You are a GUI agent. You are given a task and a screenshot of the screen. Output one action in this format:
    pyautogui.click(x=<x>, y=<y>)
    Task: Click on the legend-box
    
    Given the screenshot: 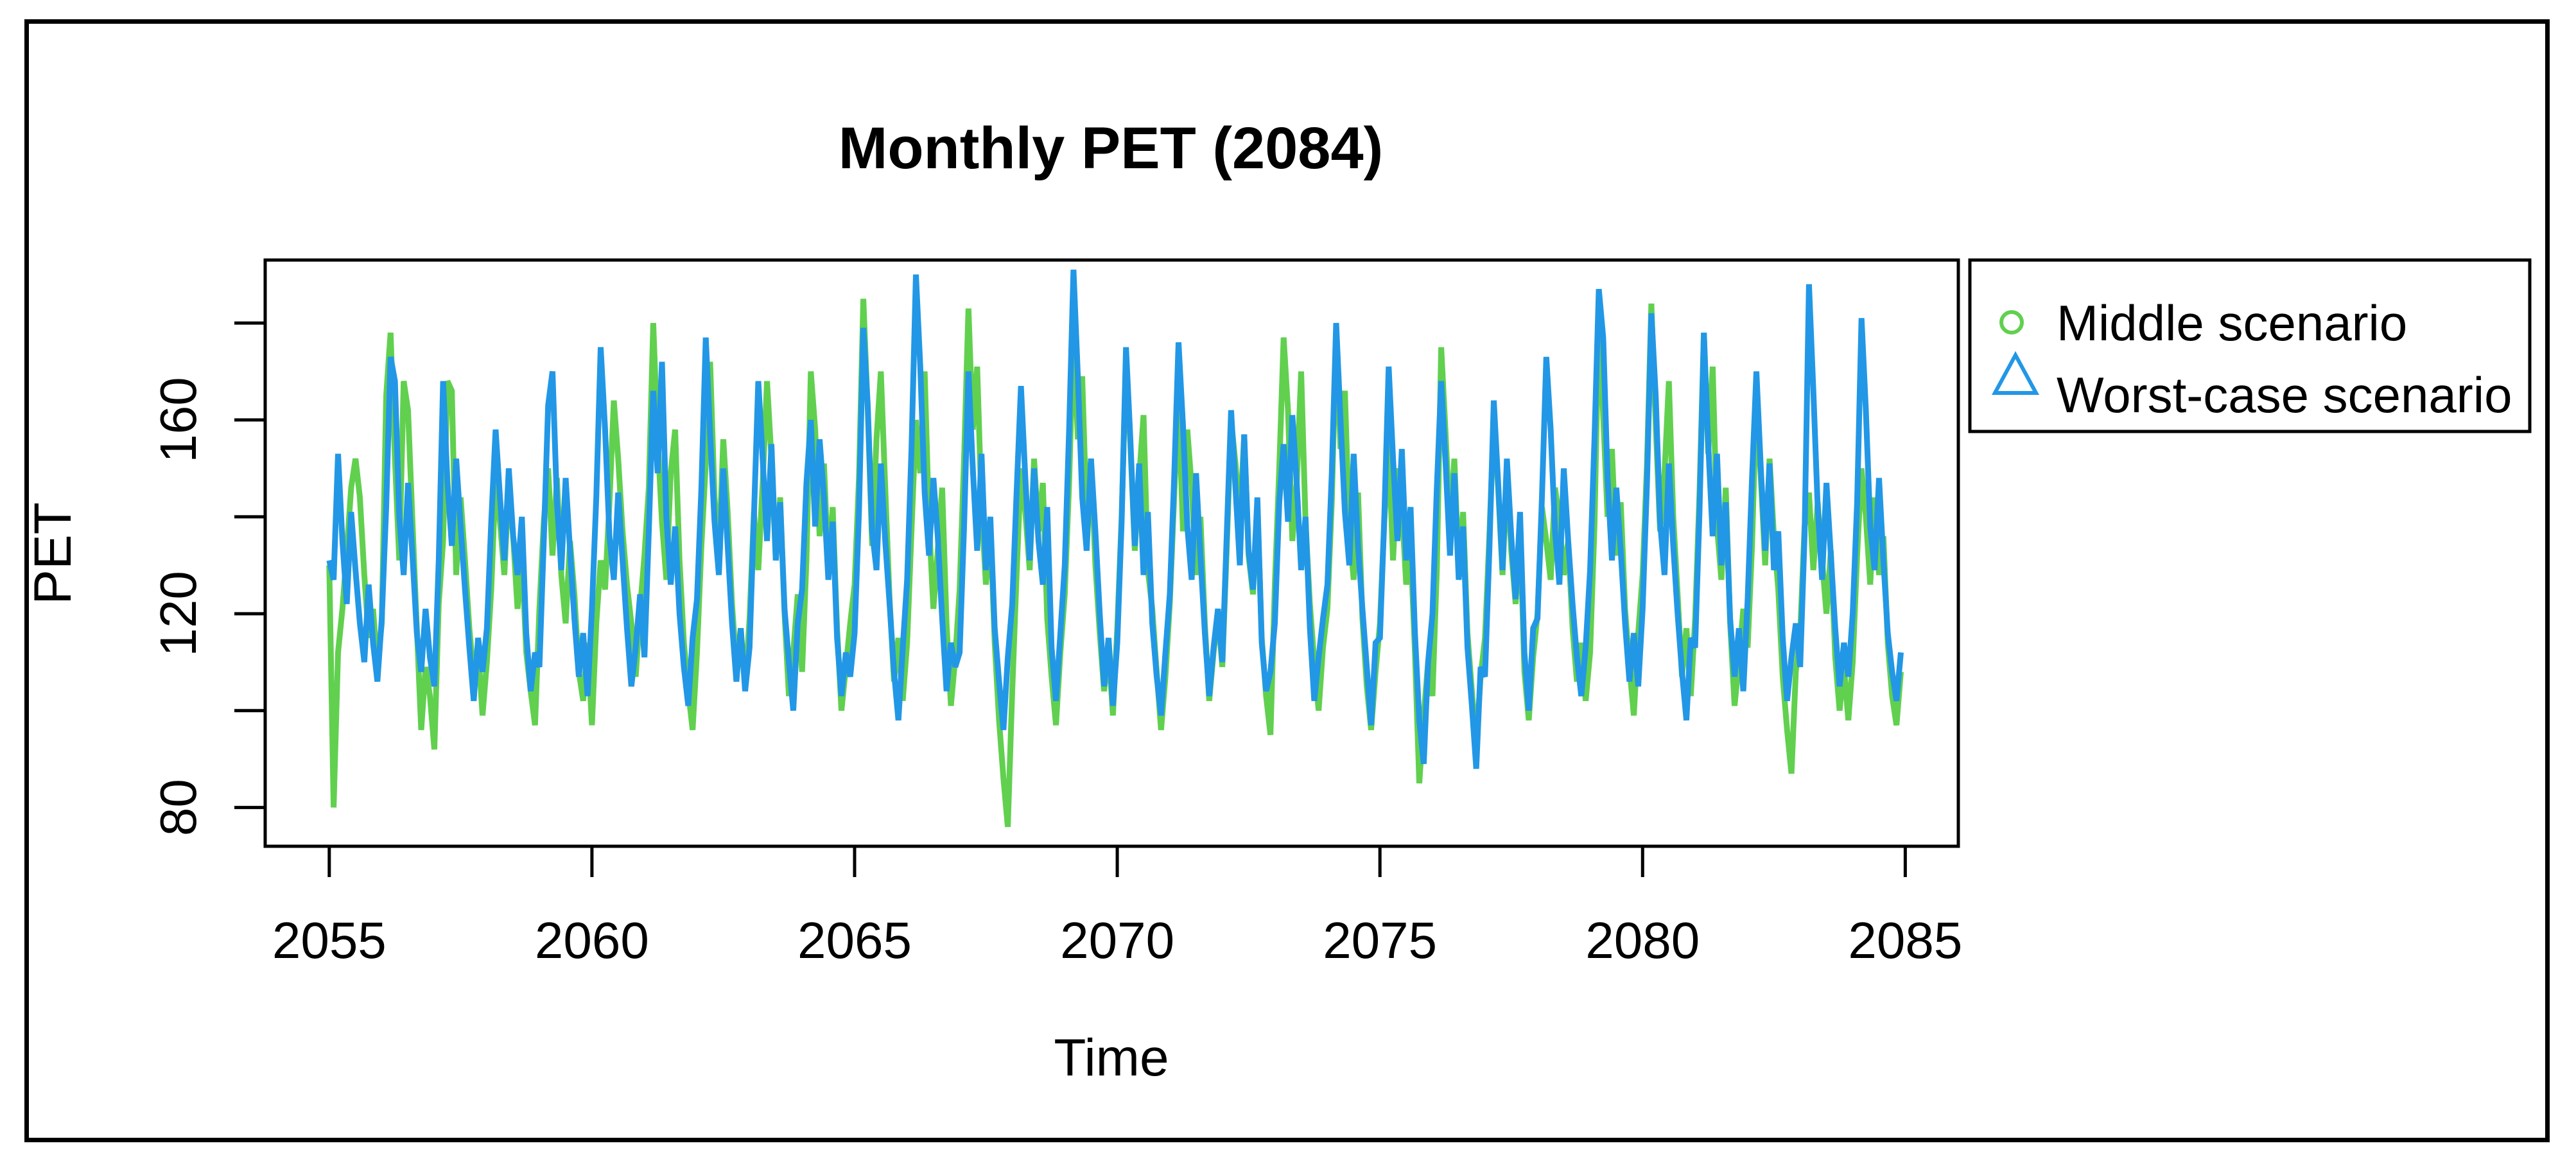 What is the action you would take?
    pyautogui.click(x=2250, y=345)
    